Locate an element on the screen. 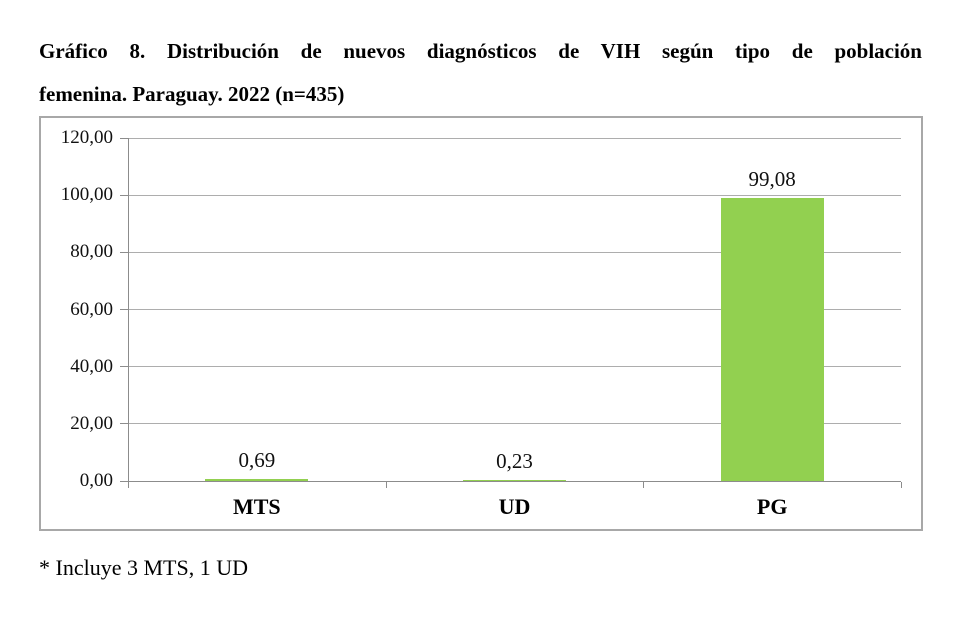 This screenshot has width=976, height=618. y-axis-tick-label: 80,00 is located at coordinates (91, 252).